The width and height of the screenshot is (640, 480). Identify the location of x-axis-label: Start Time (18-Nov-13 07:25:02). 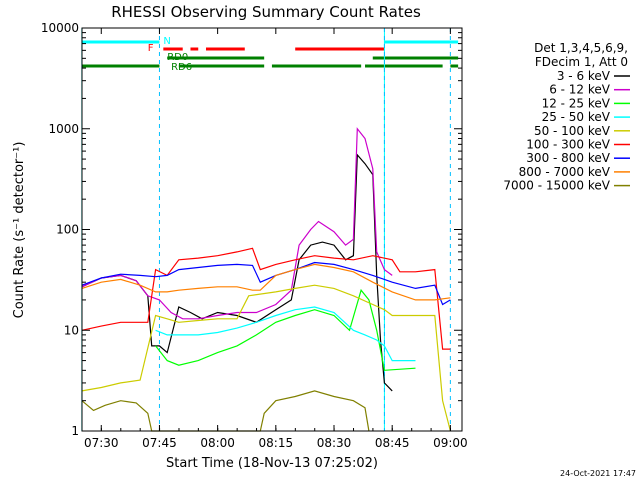
(272, 463).